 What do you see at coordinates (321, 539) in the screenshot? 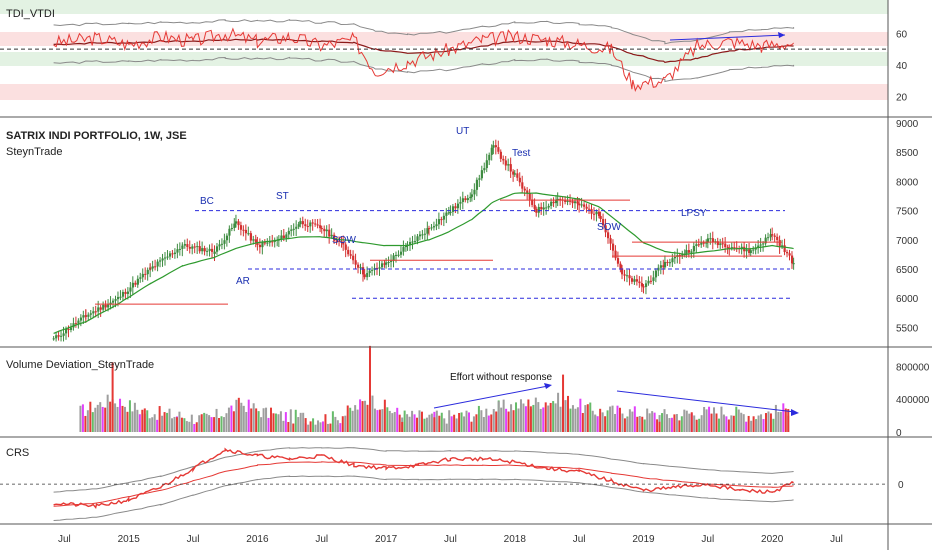
I see `time-tick-label: Jul` at bounding box center [321, 539].